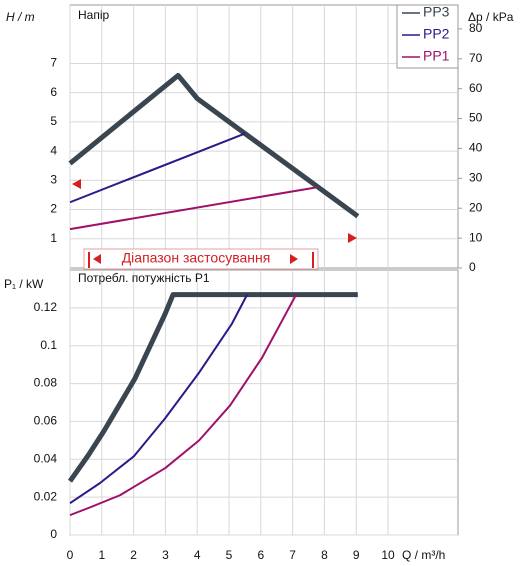  I want to click on range-annotation: Діапазон застосування, so click(201, 259).